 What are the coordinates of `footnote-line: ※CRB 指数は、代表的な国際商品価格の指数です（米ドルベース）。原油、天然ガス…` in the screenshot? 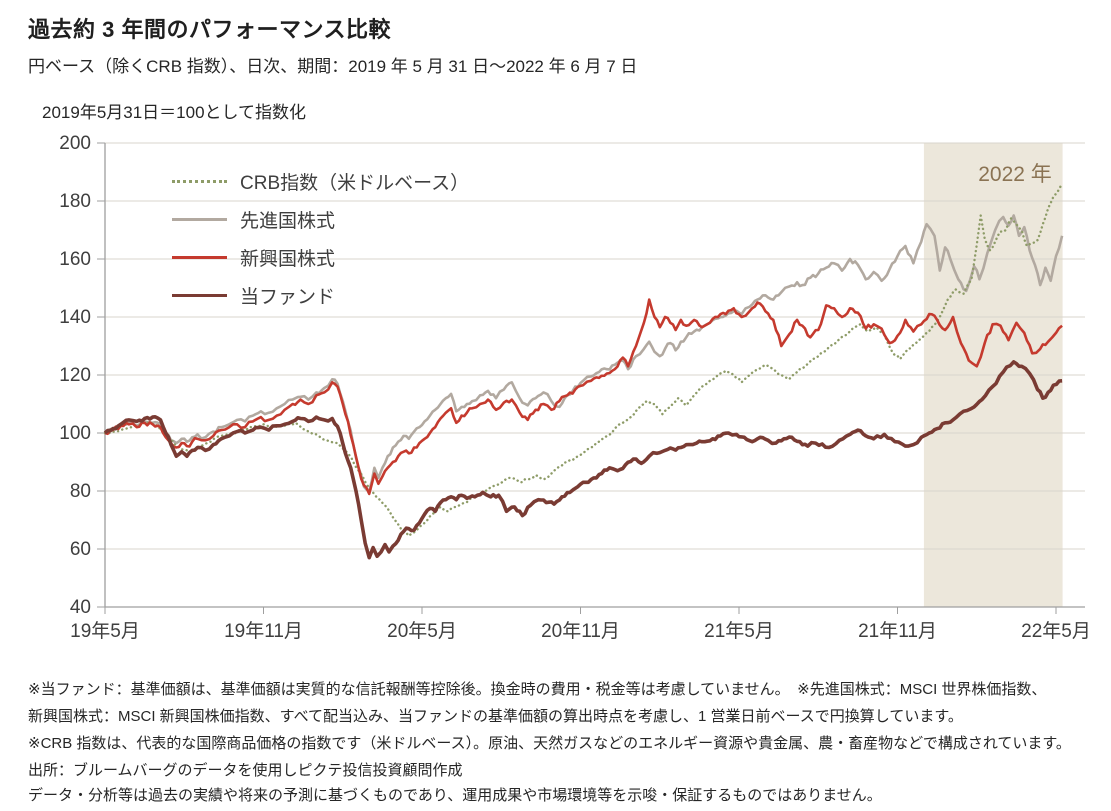 It's located at (549, 743).